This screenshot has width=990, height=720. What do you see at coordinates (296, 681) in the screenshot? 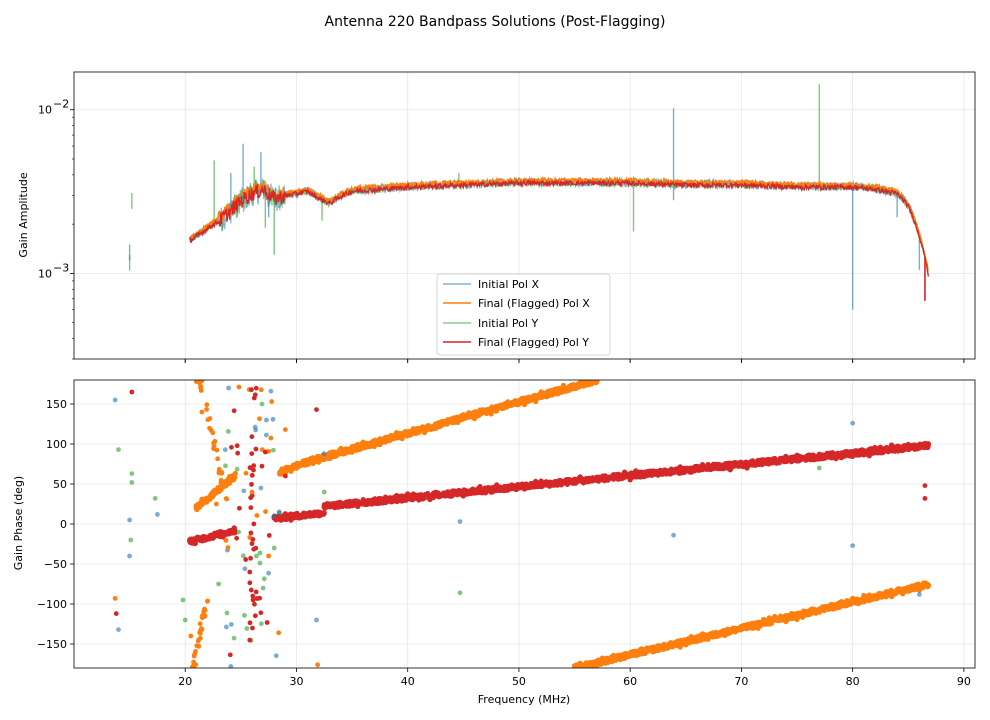
I see `phase-xtick-label: 30` at bounding box center [296, 681].